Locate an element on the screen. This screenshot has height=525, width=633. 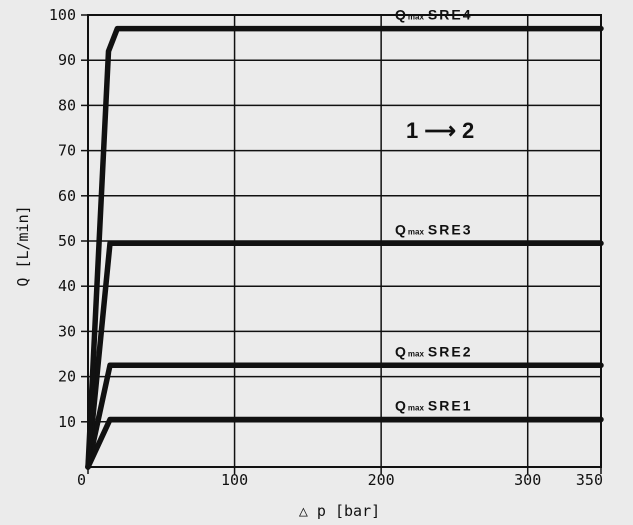
y-tick-label: 10 is located at coordinates (67, 422).